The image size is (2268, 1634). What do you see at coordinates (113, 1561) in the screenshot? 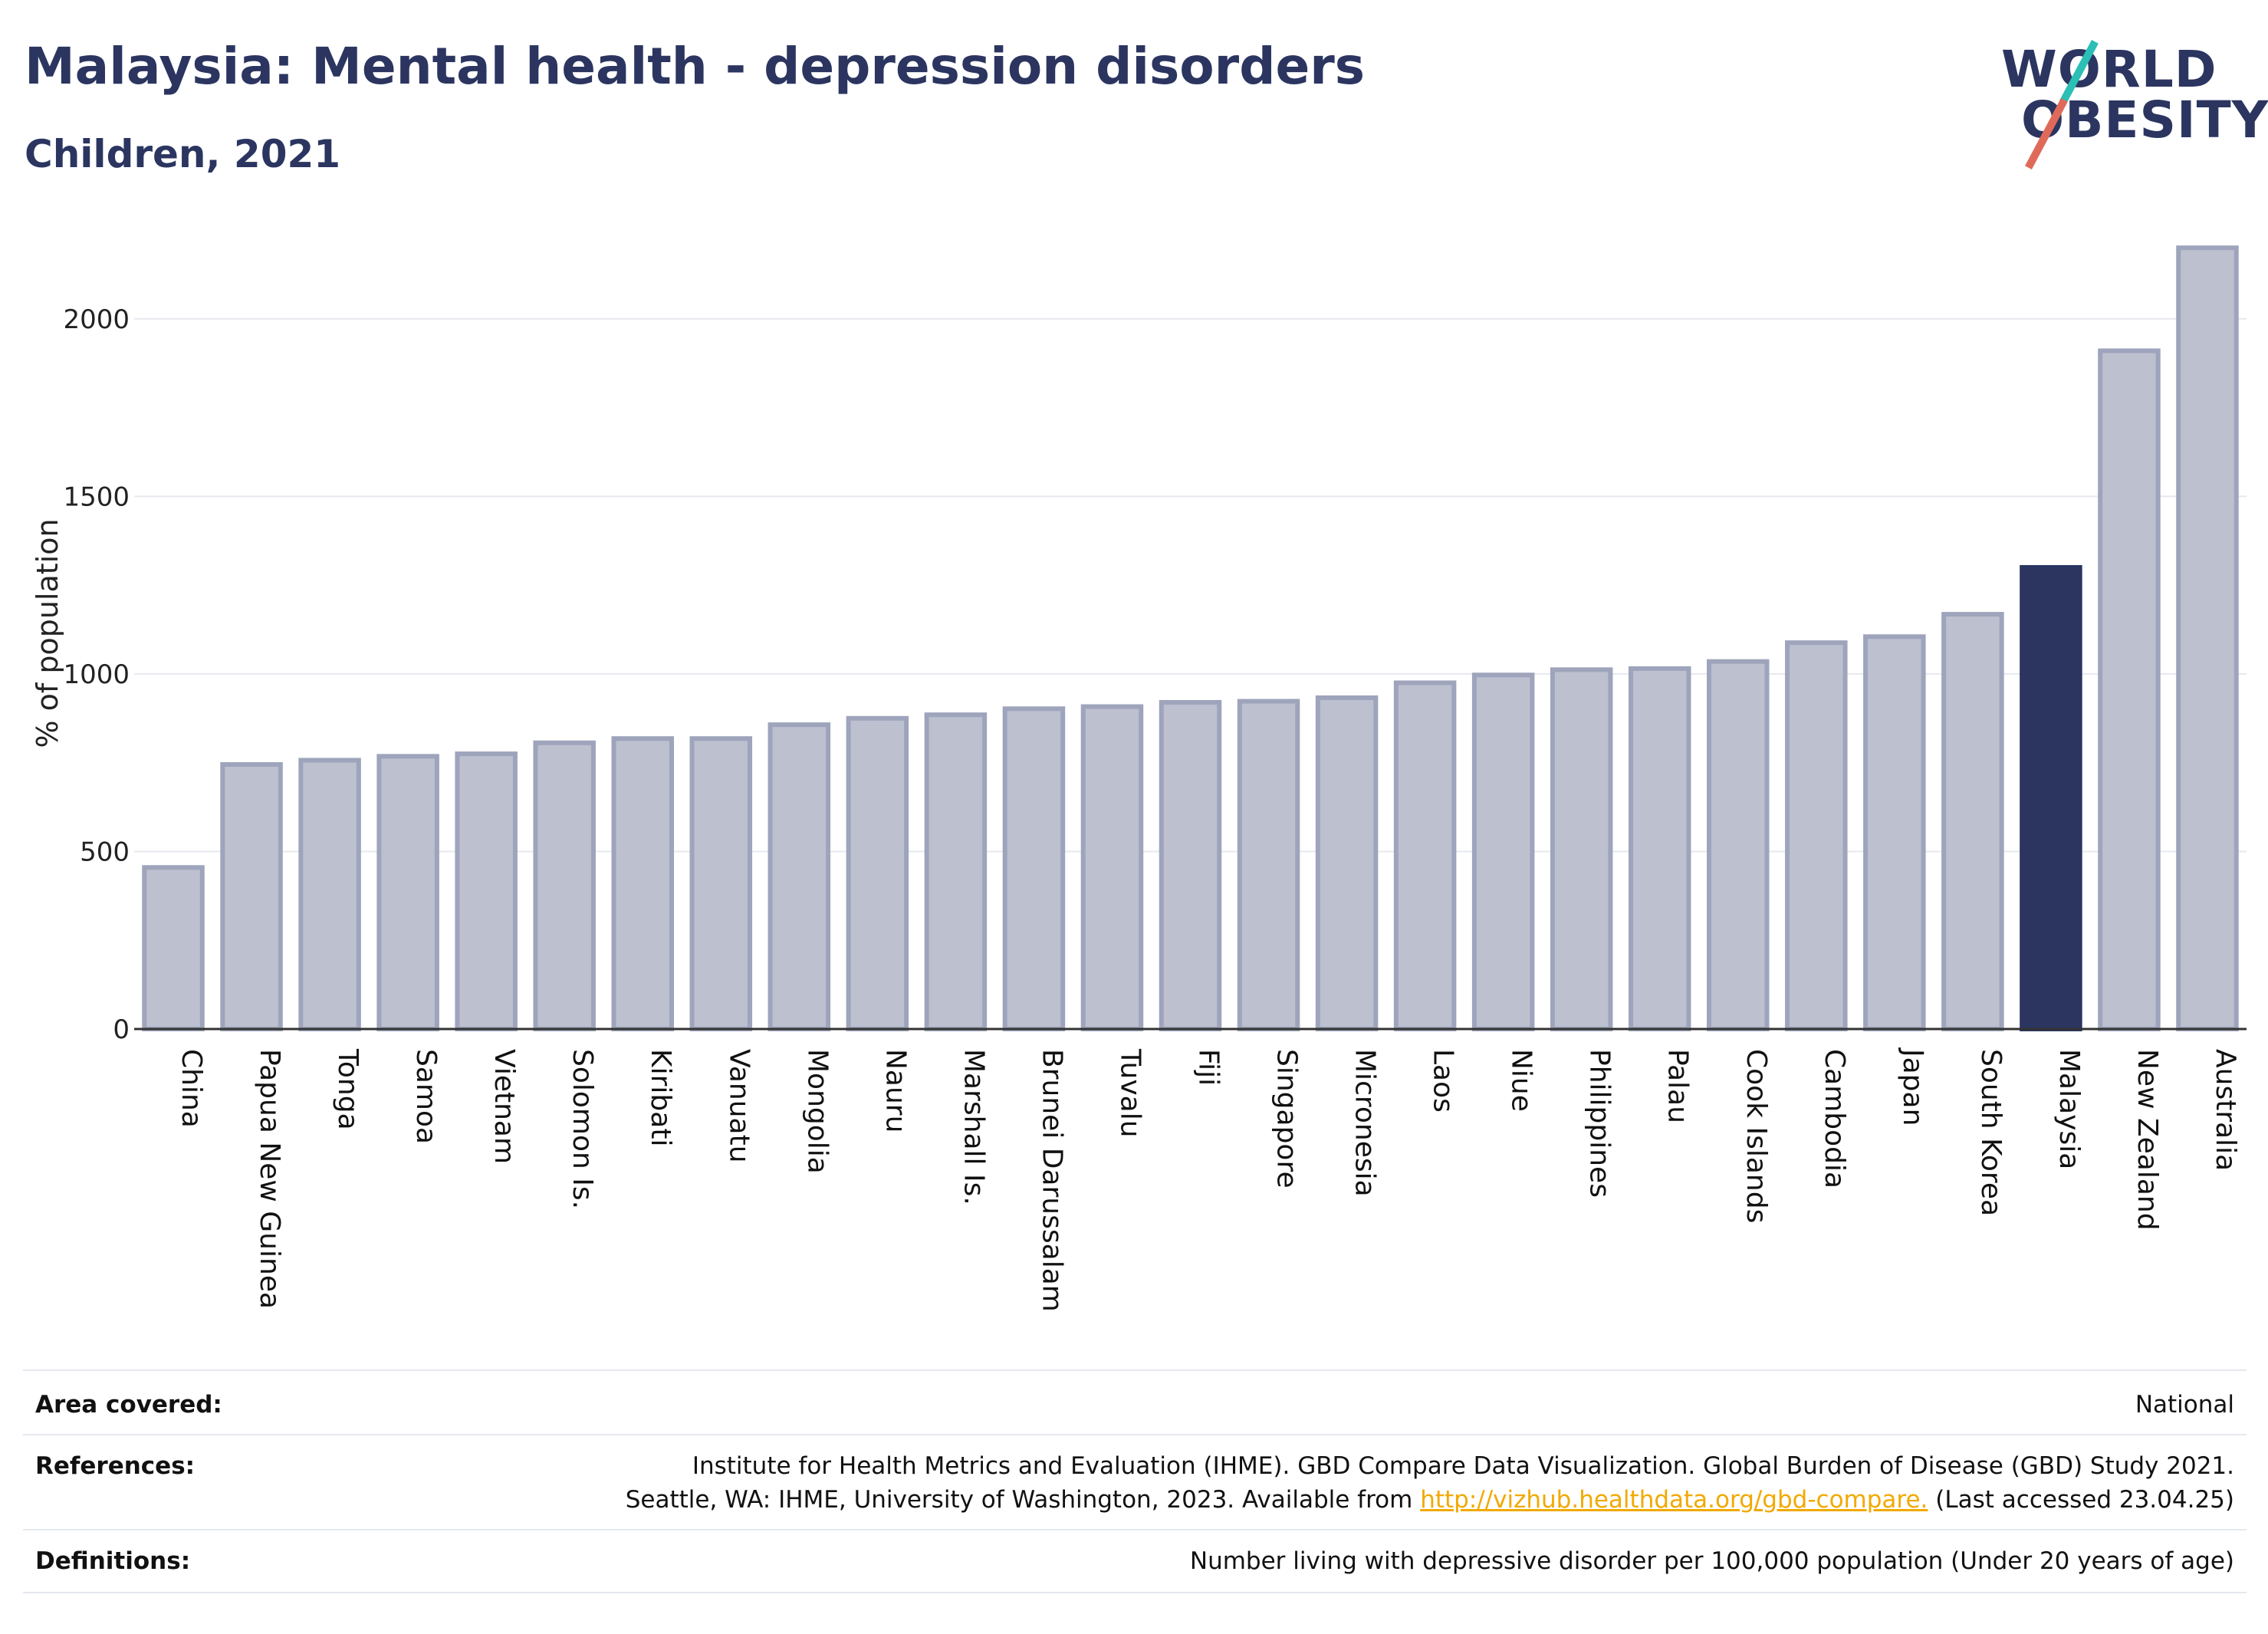
I see `definitions-label: Definitions:` at bounding box center [113, 1561].